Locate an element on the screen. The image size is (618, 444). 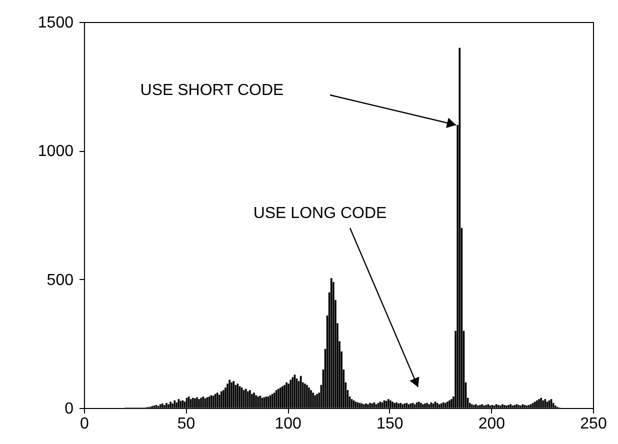
y-tick-label: 0 is located at coordinates (69, 409).